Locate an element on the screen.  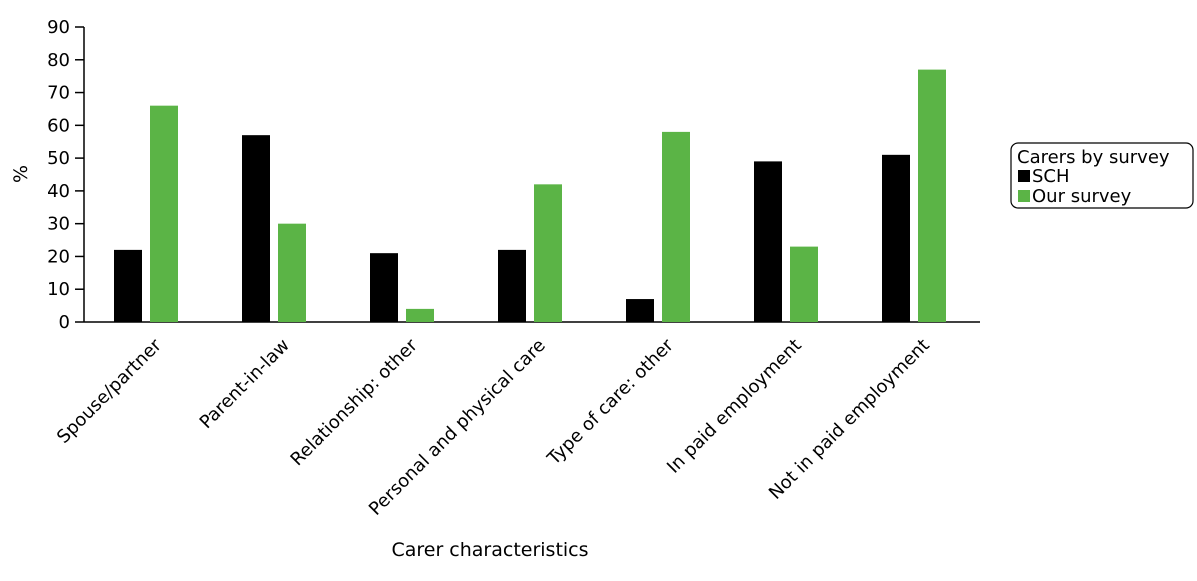
legend-label: SCH is located at coordinates (1051, 176).